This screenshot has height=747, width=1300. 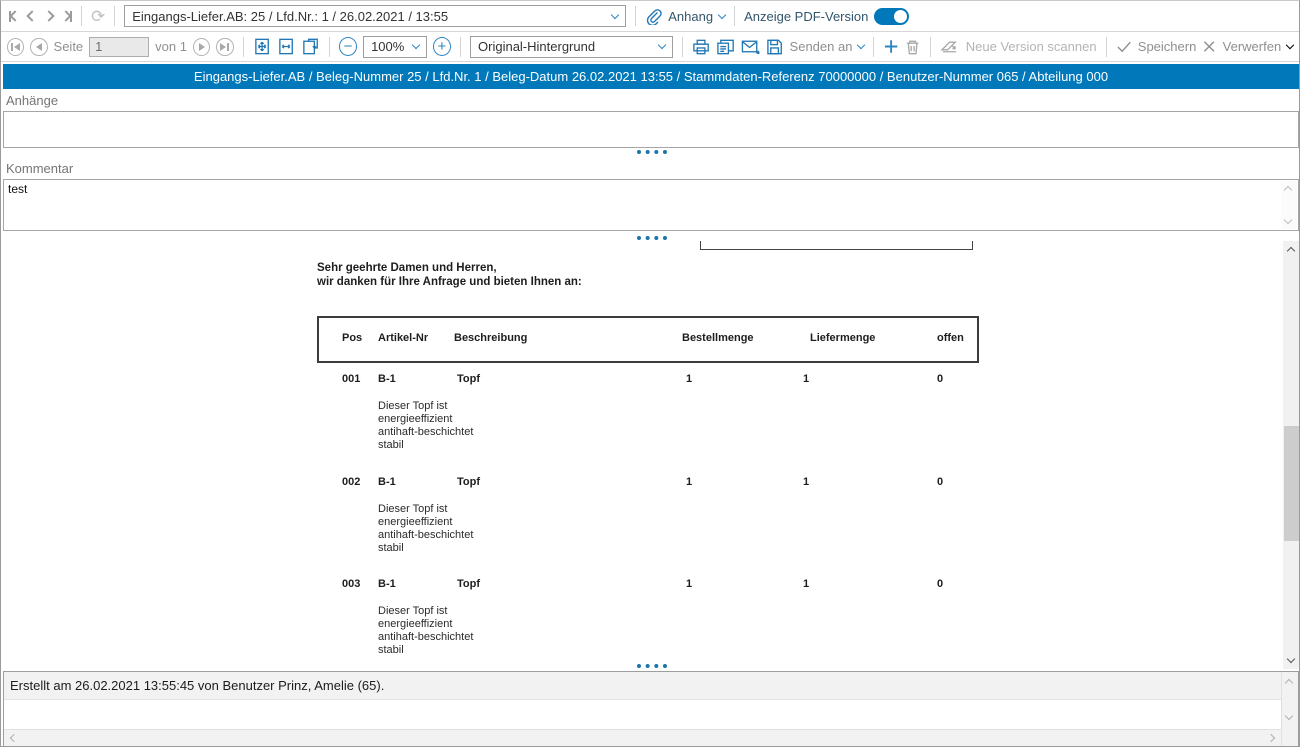 I want to click on address-frame, so click(x=836, y=245).